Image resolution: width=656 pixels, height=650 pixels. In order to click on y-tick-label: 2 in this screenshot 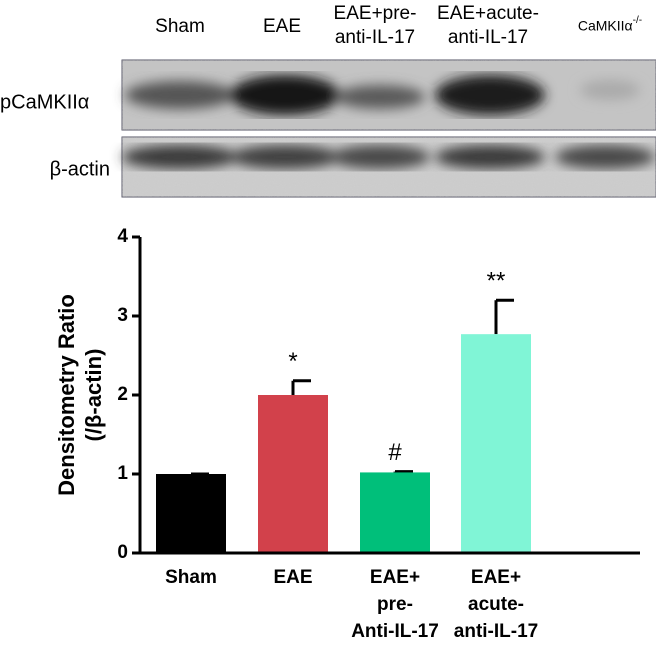, I will do `click(122, 394)`.